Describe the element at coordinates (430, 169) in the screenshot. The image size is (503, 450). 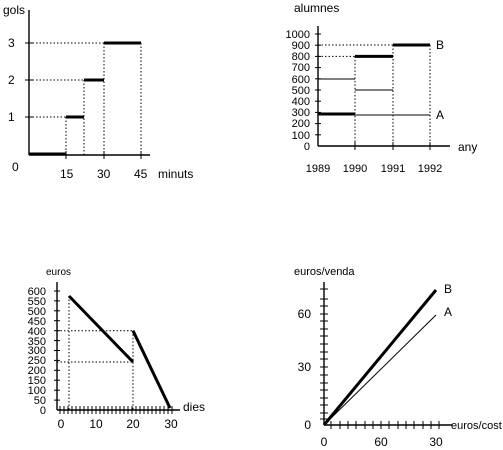
I see `xtick-label: 1992` at that location.